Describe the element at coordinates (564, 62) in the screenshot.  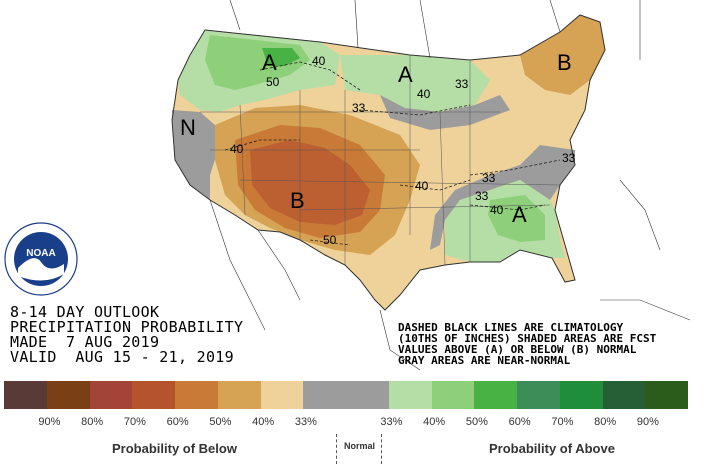
I see `label-B-northeast: B` at that location.